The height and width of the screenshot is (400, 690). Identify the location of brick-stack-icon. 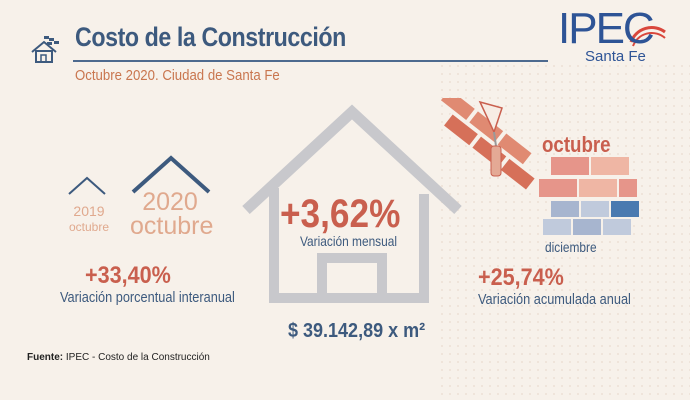
(589, 196).